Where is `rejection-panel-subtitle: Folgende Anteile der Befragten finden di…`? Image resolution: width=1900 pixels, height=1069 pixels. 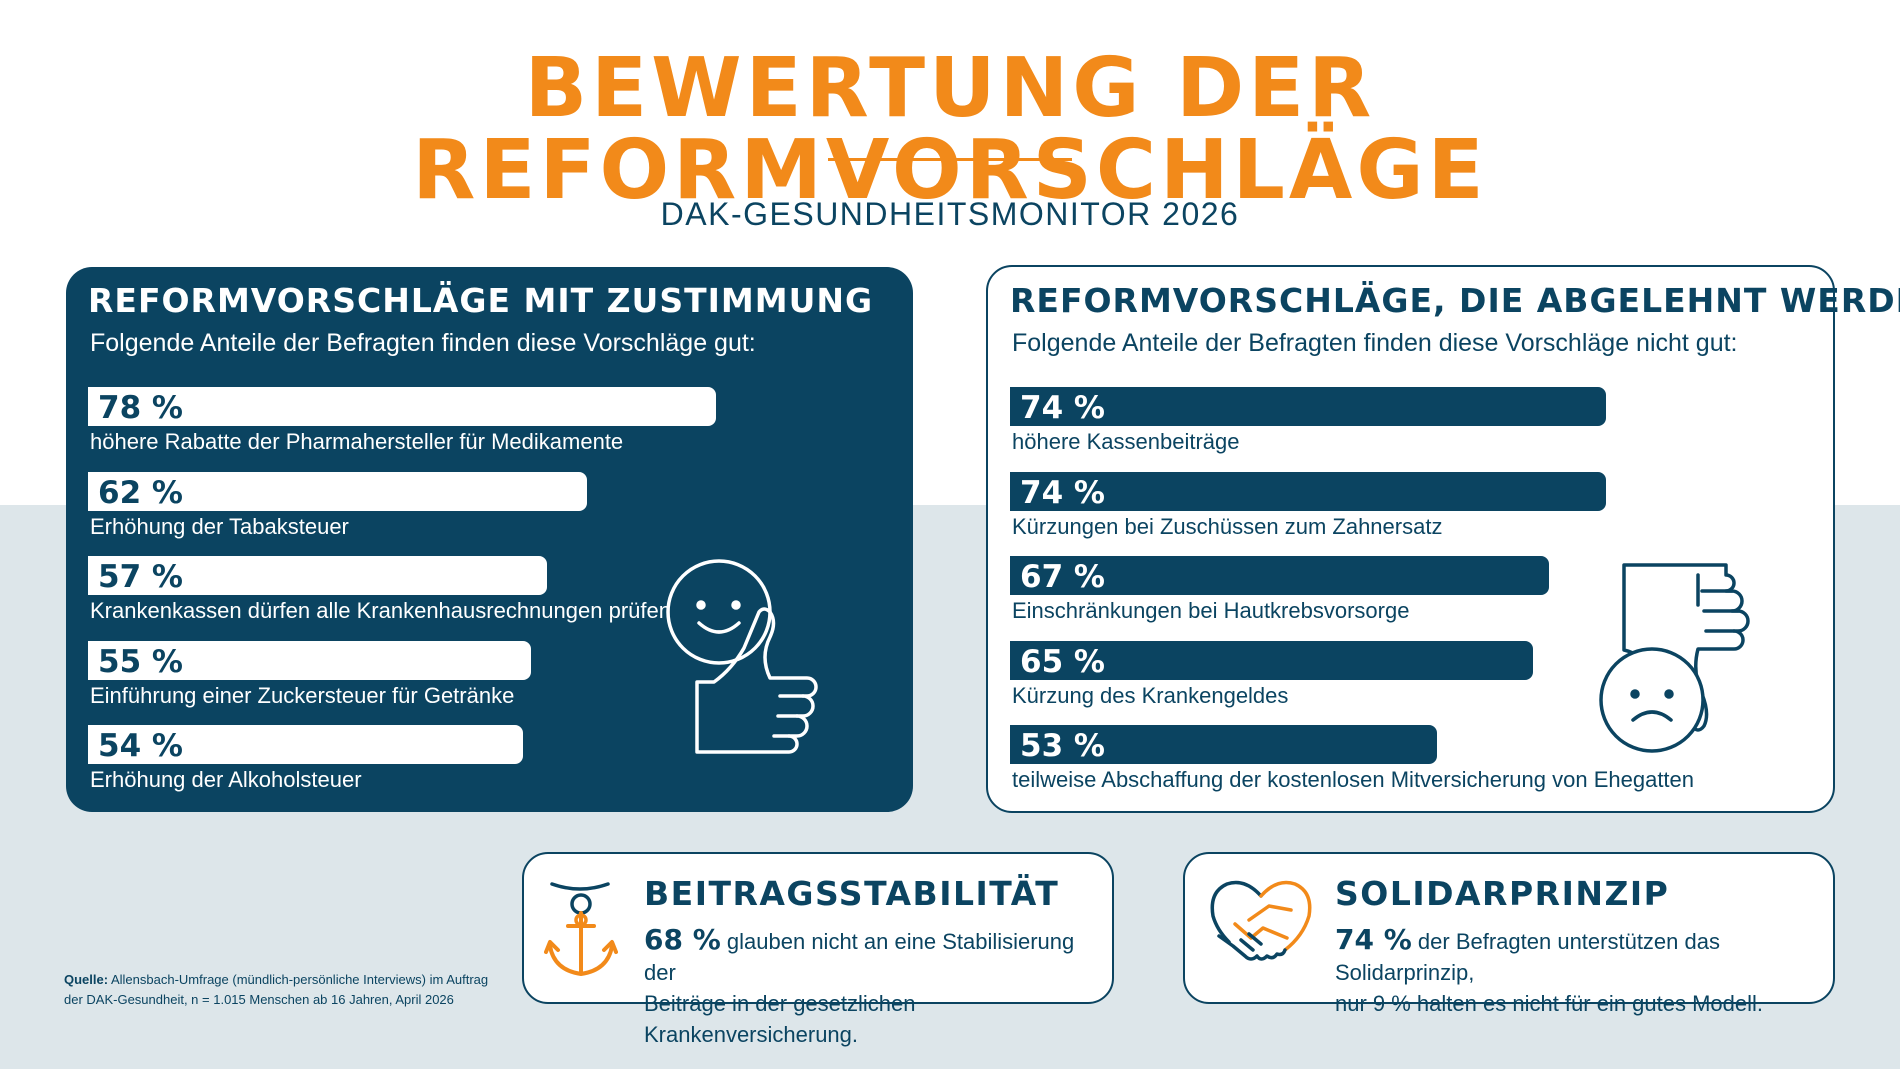 rejection-panel-subtitle: Folgende Anteile der Befragten finden di… is located at coordinates (1375, 343).